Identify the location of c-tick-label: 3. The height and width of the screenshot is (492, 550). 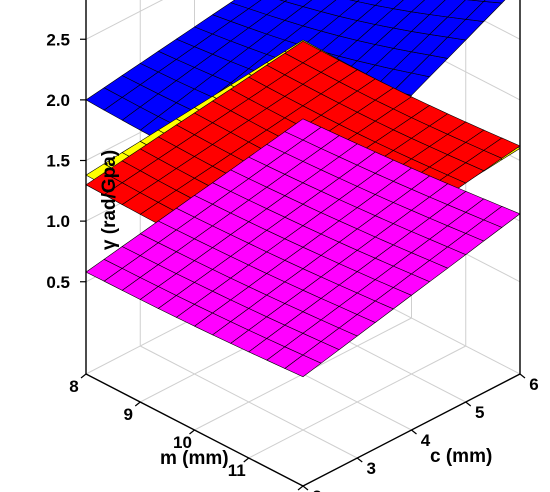
(371, 468).